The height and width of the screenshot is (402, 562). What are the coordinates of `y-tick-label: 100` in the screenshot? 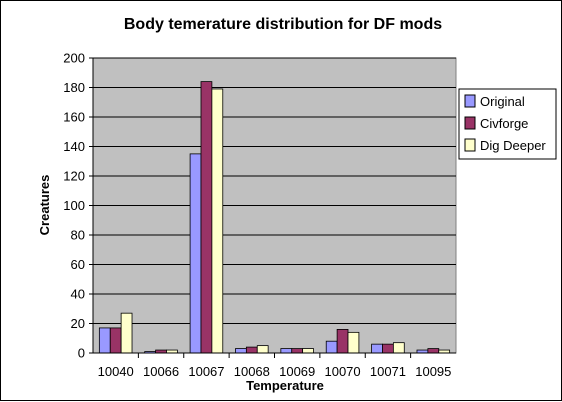 It's located at (74, 205).